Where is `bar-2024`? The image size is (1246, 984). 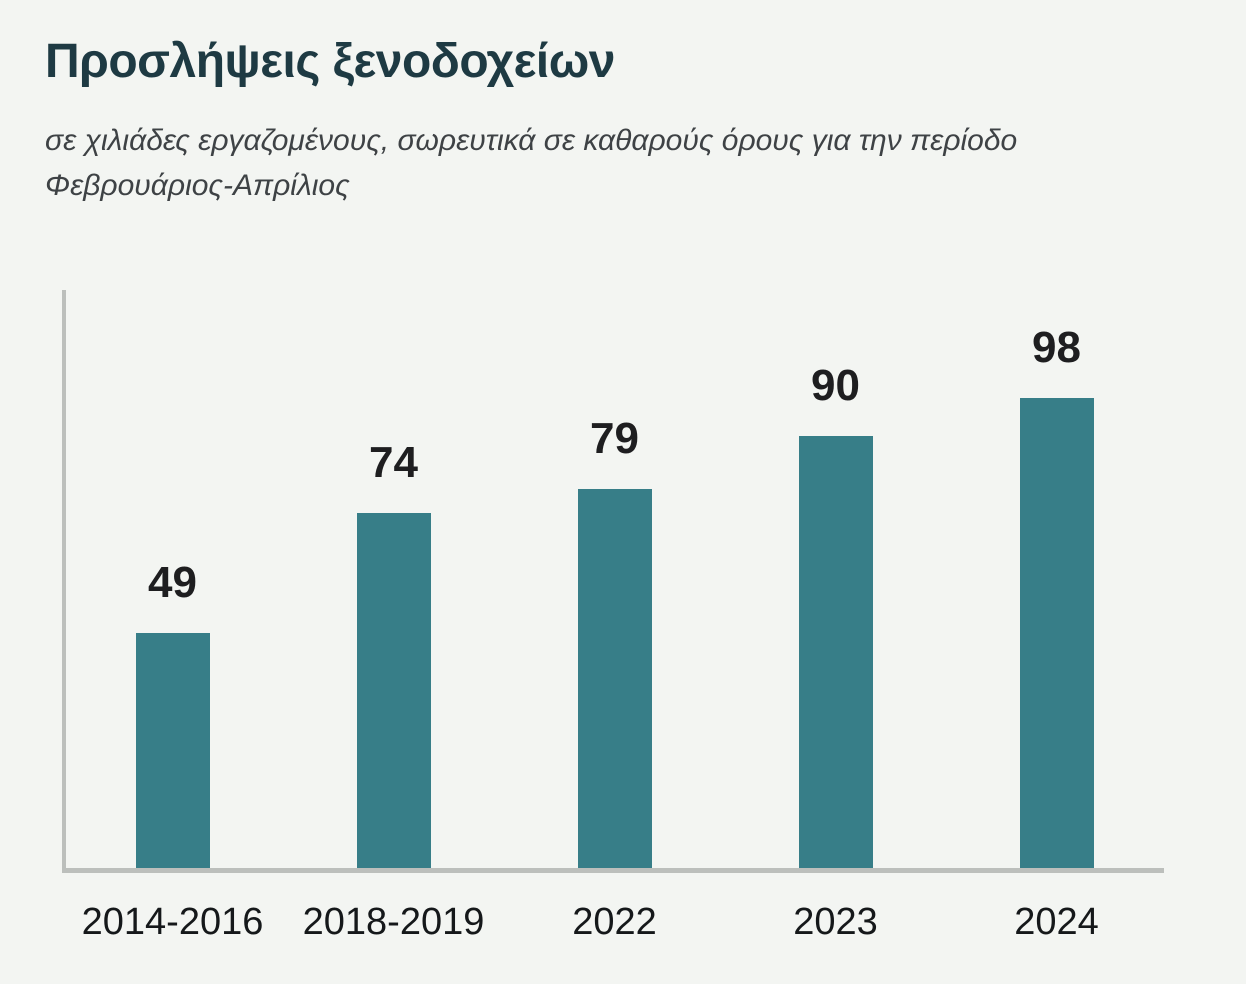
bar-2024 is located at coordinates (1056, 633).